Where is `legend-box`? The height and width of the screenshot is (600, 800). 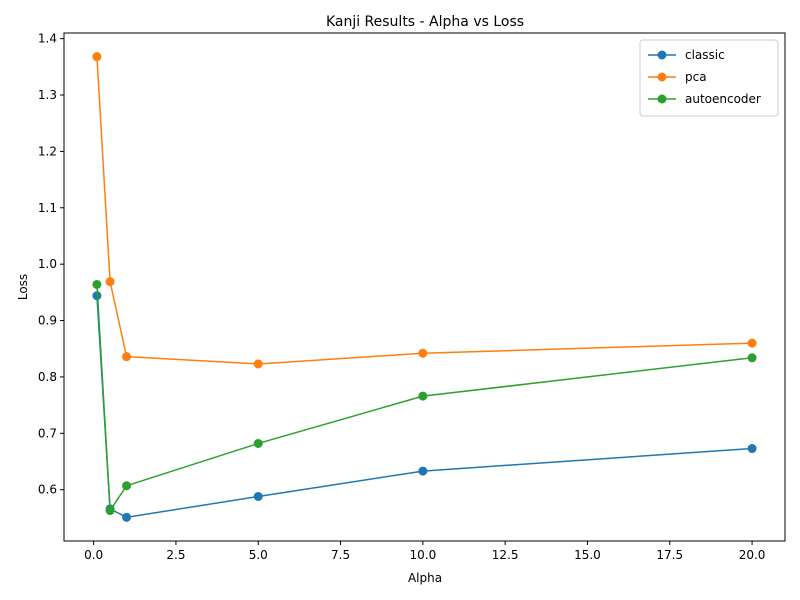 legend-box is located at coordinates (709, 78).